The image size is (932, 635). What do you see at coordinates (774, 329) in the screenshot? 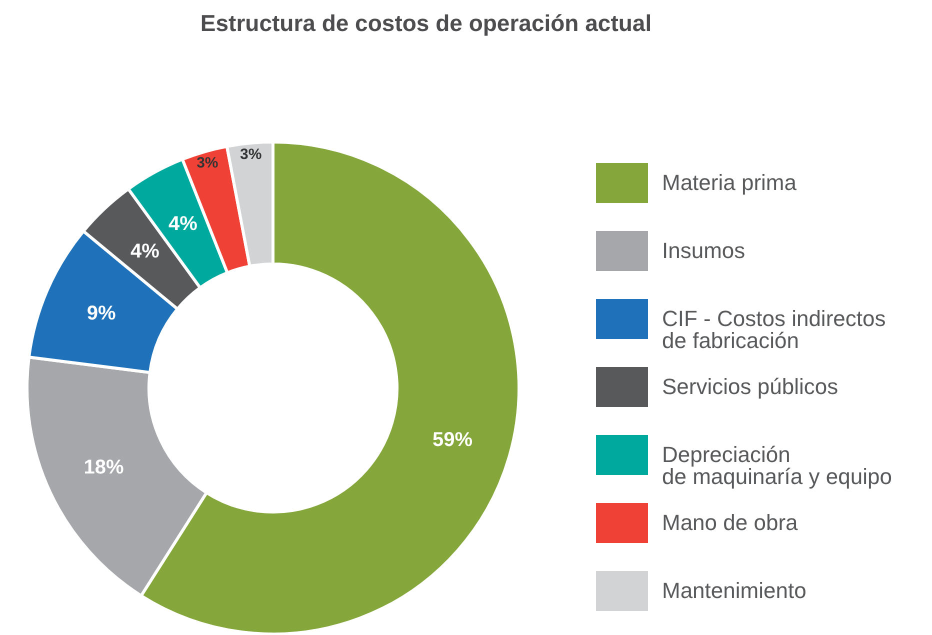
I see `legend-label: CIF - Costos indirectos de fabricación` at bounding box center [774, 329].